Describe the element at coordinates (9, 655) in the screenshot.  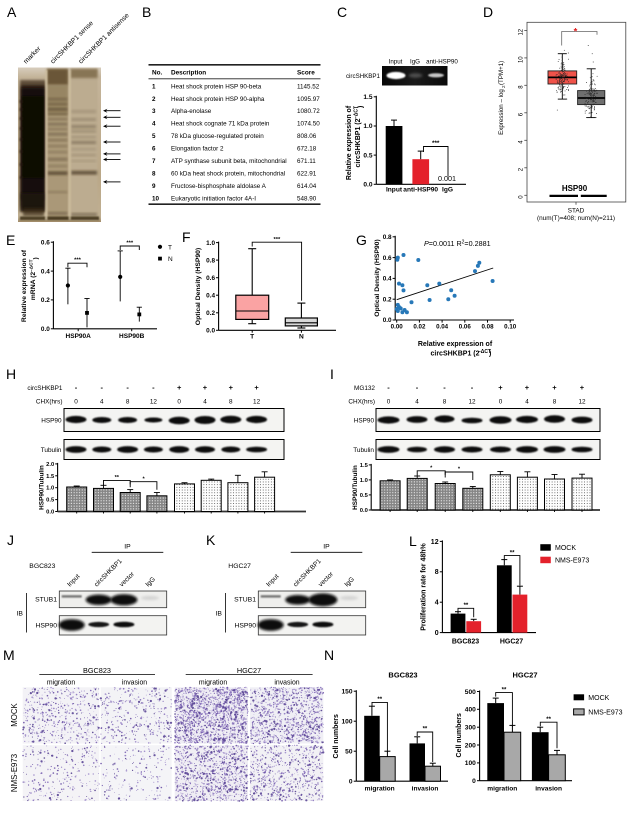
I see `svg-text: M` at that location.